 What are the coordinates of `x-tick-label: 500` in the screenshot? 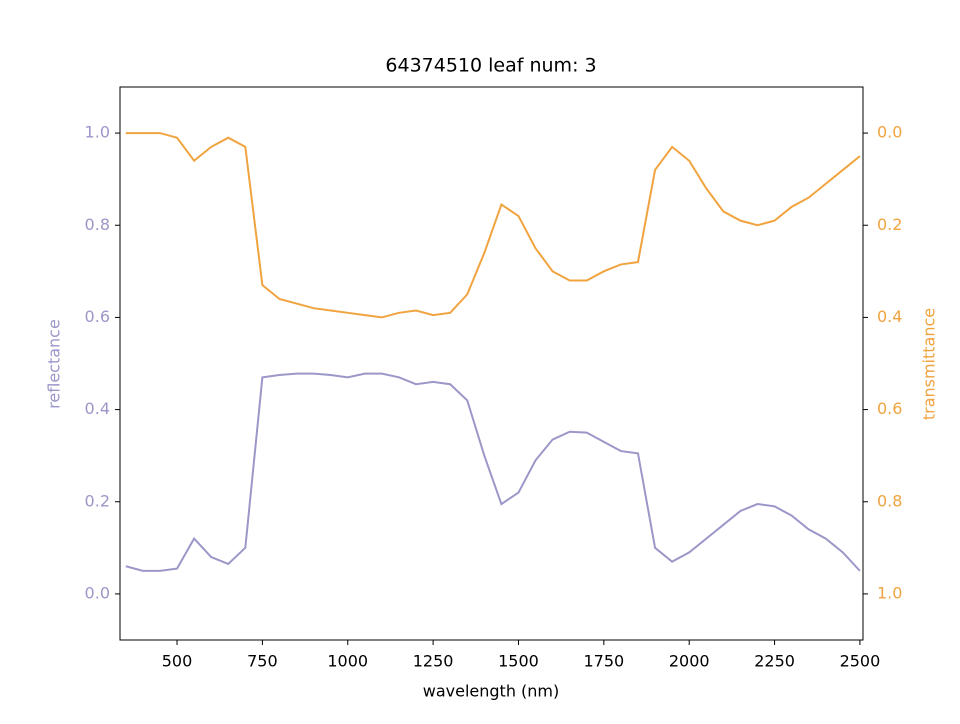 It's located at (177, 661).